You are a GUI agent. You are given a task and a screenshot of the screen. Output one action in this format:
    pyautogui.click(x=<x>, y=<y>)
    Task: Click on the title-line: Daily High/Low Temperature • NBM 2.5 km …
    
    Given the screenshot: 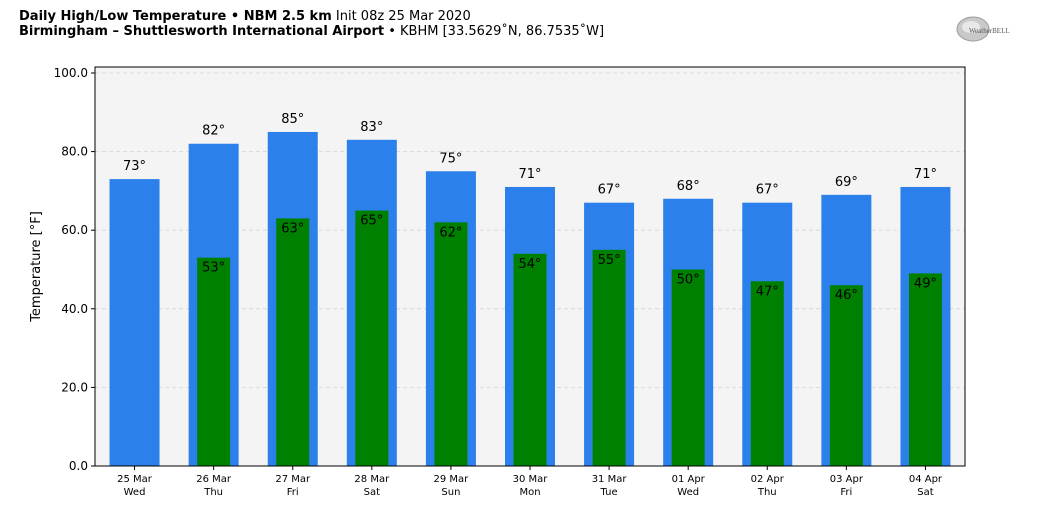 What is the action you would take?
    pyautogui.click(x=311, y=16)
    